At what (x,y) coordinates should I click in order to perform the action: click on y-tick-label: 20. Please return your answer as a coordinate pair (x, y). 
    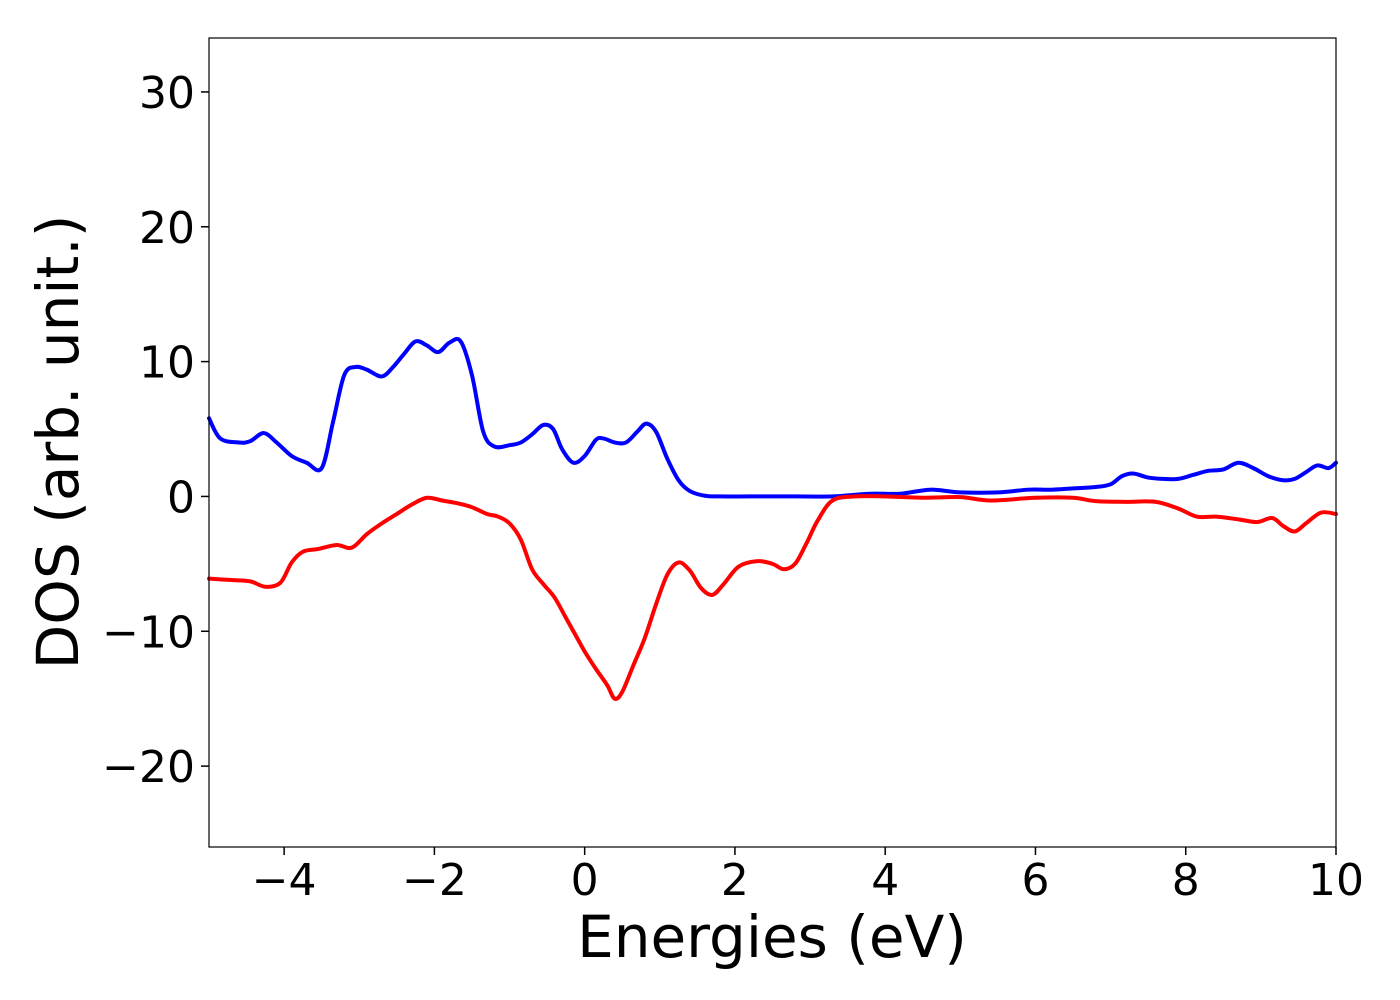
    Looking at the image, I should click on (167, 228).